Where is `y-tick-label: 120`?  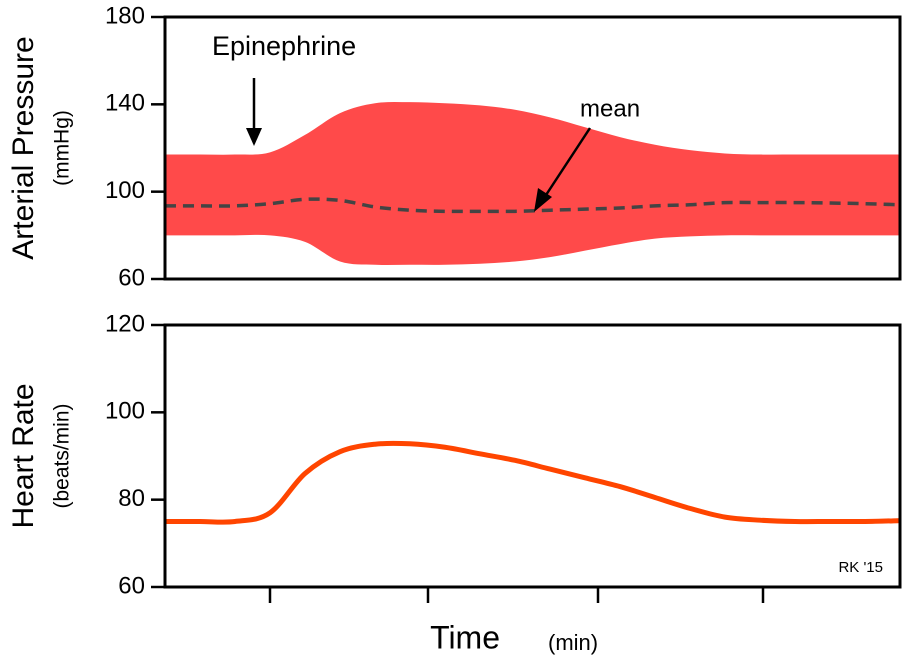 y-tick-label: 120 is located at coordinates (125, 323).